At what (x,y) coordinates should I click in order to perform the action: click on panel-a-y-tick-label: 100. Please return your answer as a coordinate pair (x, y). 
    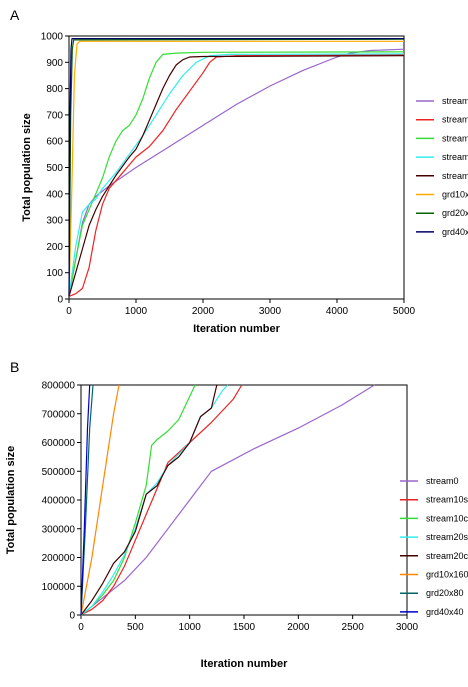
    Looking at the image, I should click on (54, 273).